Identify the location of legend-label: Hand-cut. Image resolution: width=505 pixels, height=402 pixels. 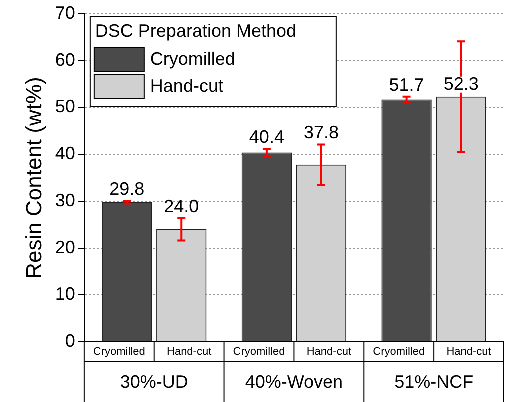
(187, 86).